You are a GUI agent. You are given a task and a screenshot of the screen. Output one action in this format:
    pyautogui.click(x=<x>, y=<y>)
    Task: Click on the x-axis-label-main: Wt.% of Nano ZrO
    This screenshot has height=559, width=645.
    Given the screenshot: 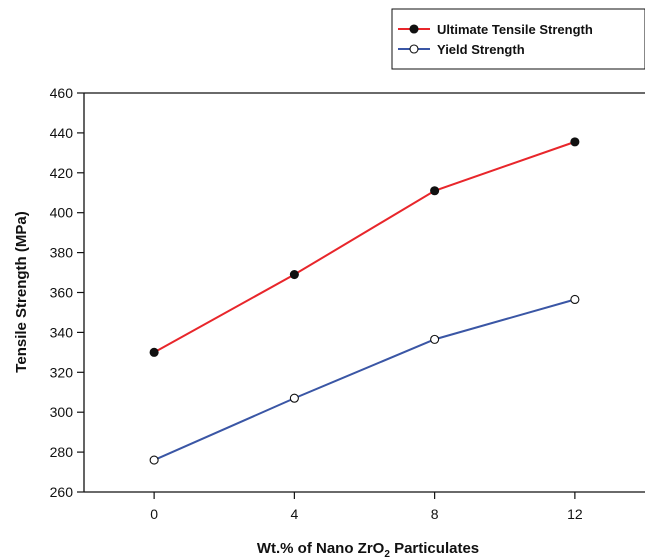 What is the action you would take?
    pyautogui.click(x=321, y=548)
    